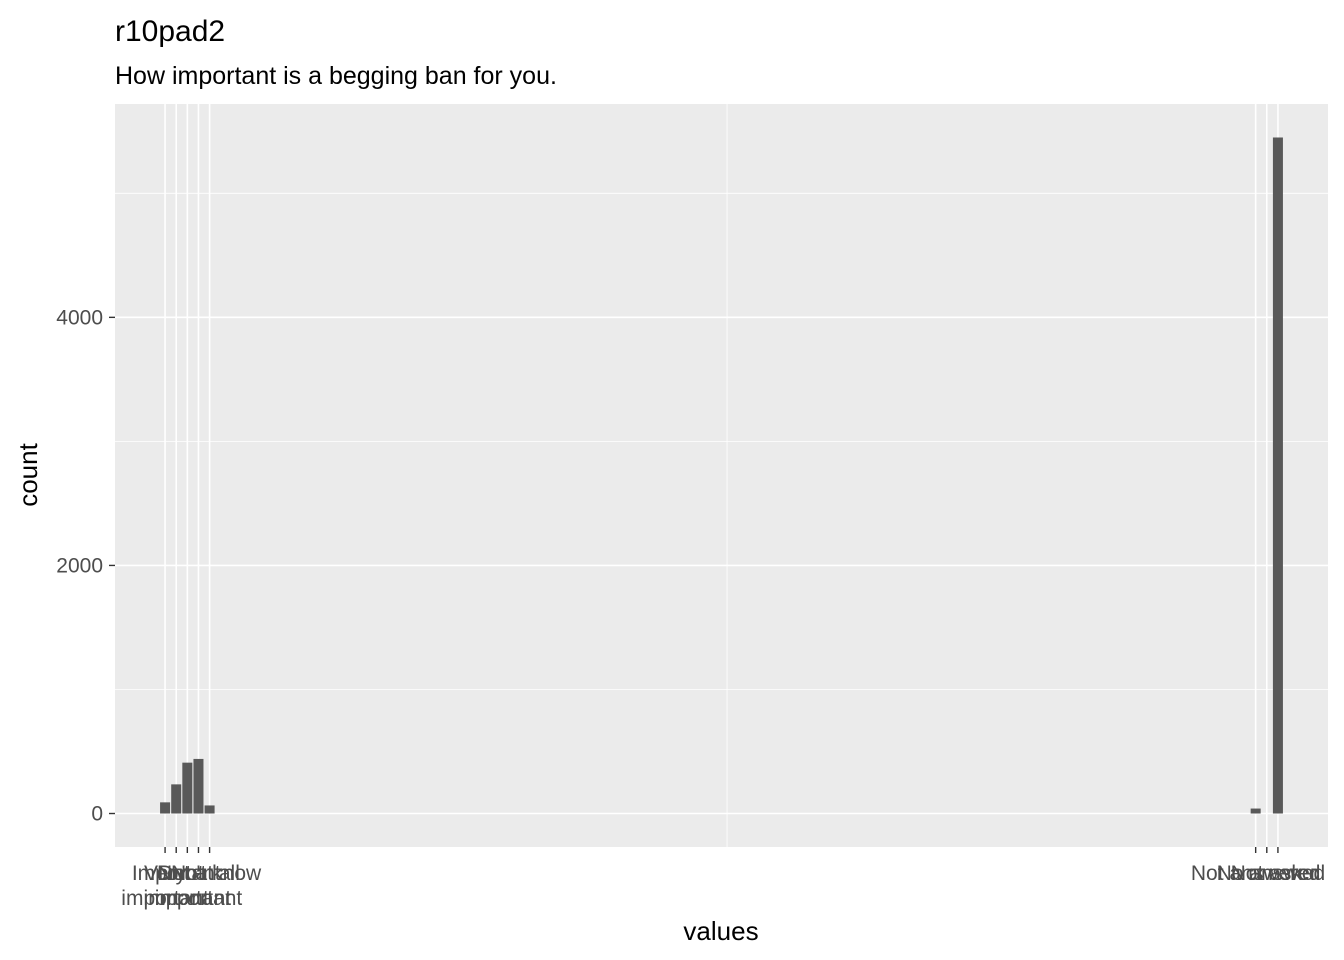  I want to click on x-tick-label: No answer, so click(1267, 873).